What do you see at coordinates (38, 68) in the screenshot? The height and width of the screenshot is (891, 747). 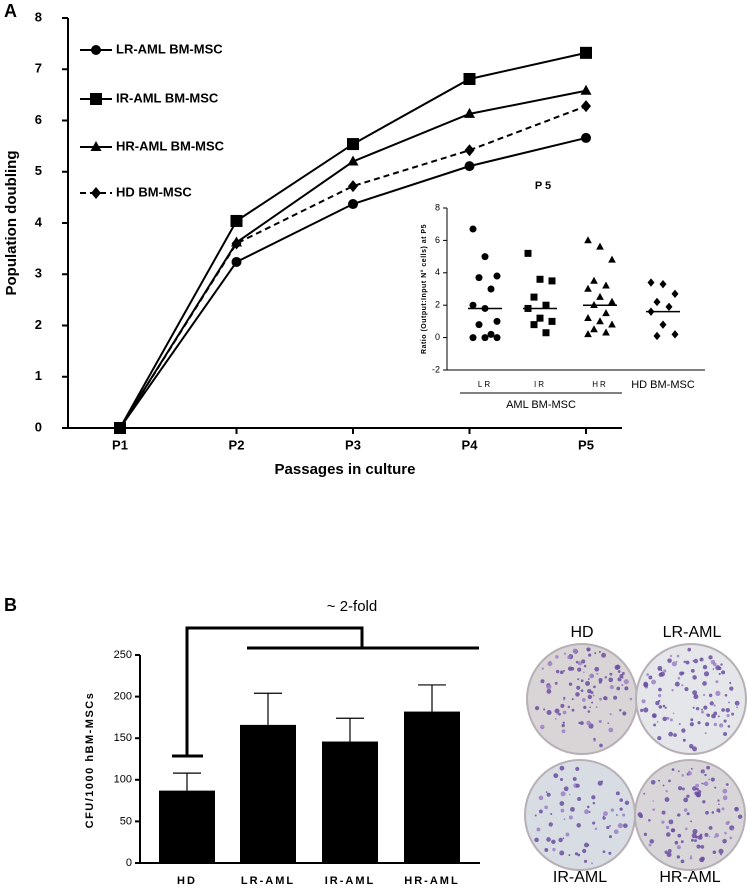 I see `y-tick-label: 7` at bounding box center [38, 68].